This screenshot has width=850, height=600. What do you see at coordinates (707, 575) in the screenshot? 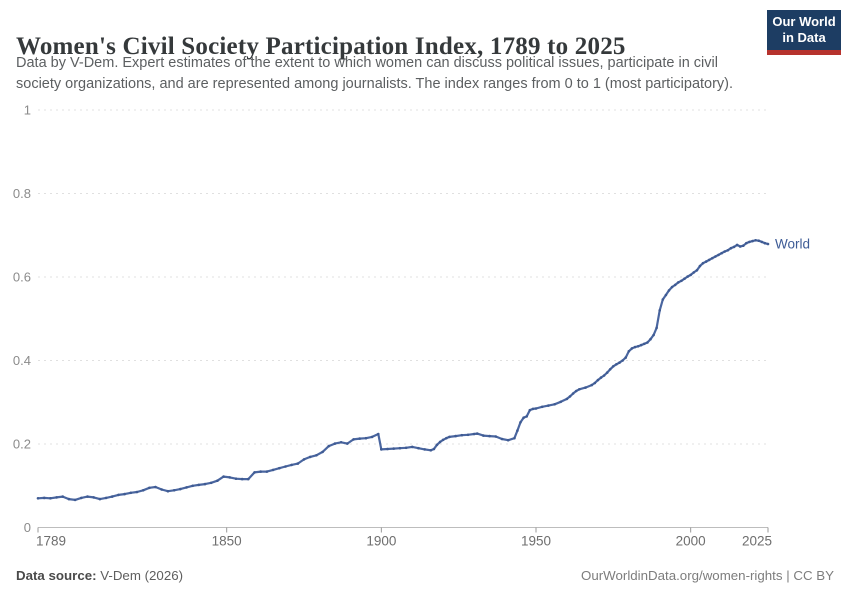
I see `owid-url-license-link: OurWorldinData.org/women-rights | CC BY` at bounding box center [707, 575].